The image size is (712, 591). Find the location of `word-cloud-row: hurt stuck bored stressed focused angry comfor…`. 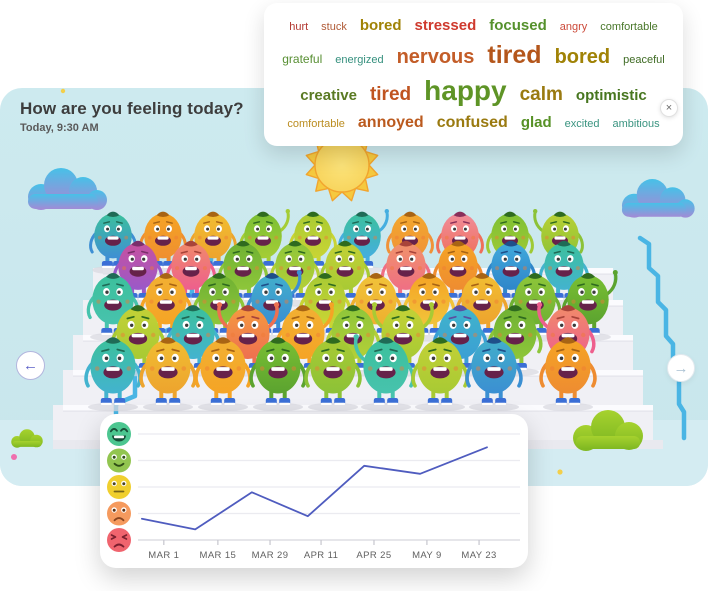

word-cloud-row: hurt stuck bored stressed focused angry comfor… is located at coordinates (473, 25).